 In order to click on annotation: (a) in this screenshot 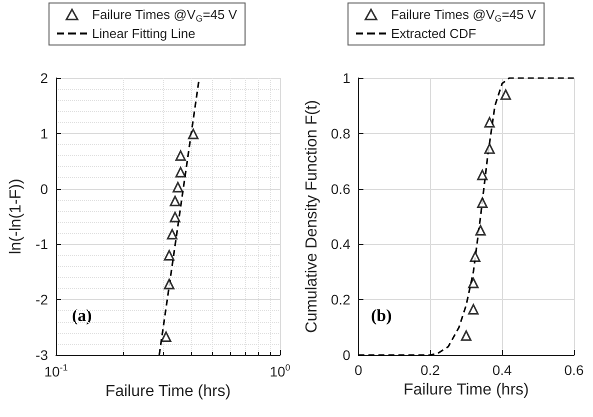, I will do `click(82, 315)`.